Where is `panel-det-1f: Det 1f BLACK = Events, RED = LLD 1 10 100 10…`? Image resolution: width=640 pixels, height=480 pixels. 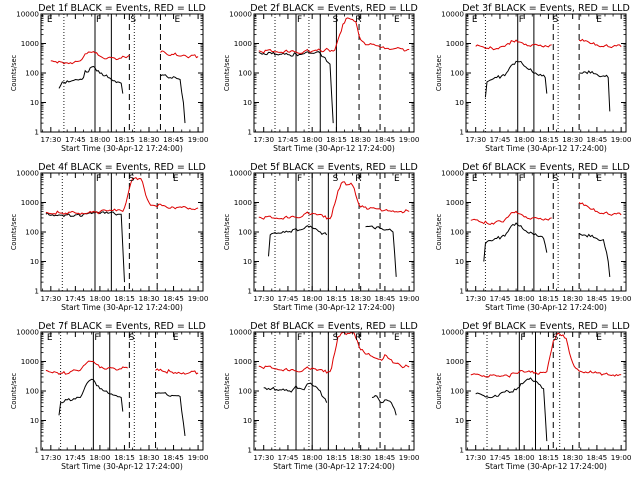
panel-det-1f: Det 1f BLACK = Events, RED = LLD 1 10 100 10… is located at coordinates (109, 78).